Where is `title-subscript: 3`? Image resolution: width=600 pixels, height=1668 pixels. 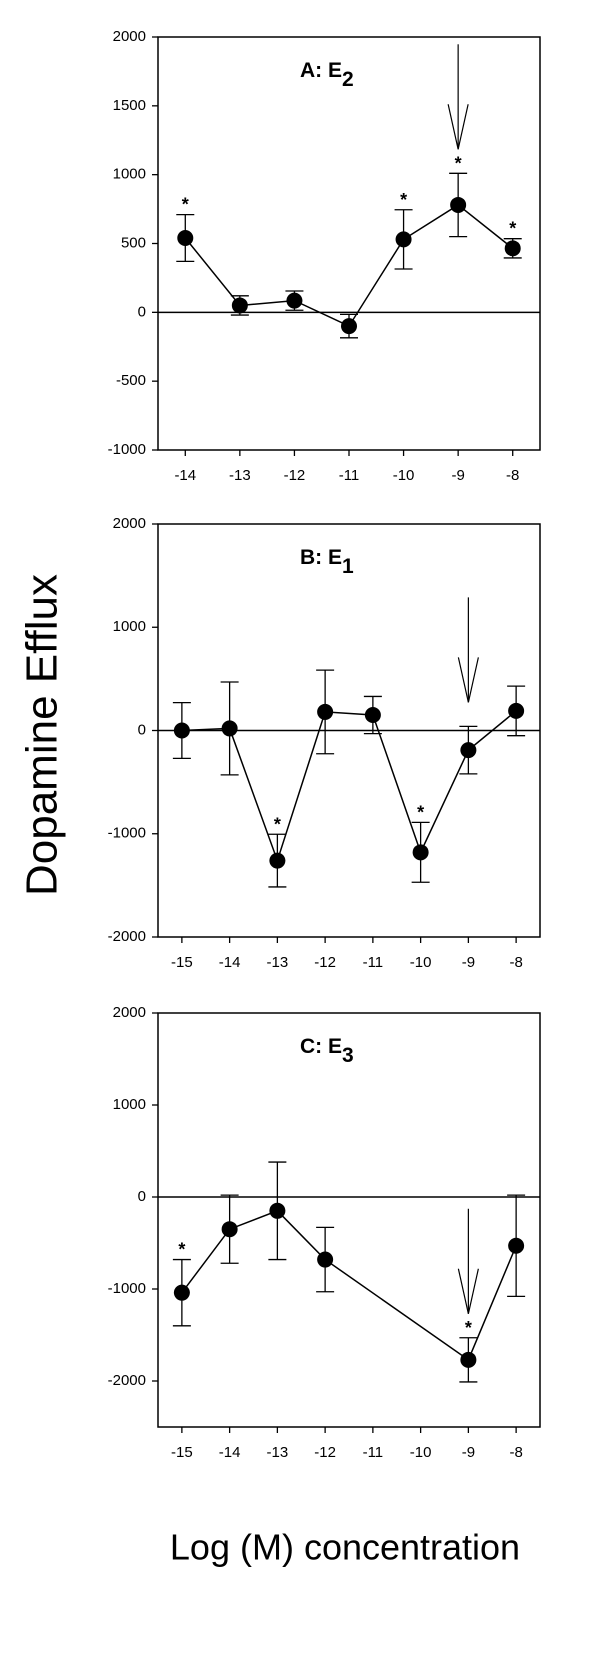 title-subscript: 3 is located at coordinates (348, 1055).